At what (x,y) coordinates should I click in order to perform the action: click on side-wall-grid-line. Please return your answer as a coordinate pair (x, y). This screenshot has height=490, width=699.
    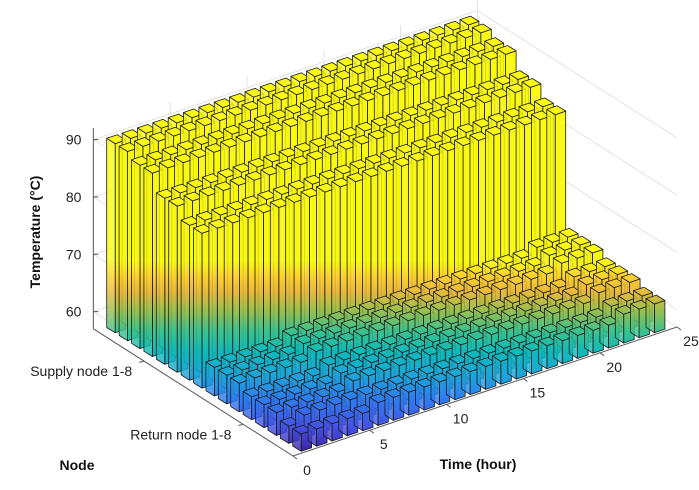
    Looking at the image, I should click on (577, 74).